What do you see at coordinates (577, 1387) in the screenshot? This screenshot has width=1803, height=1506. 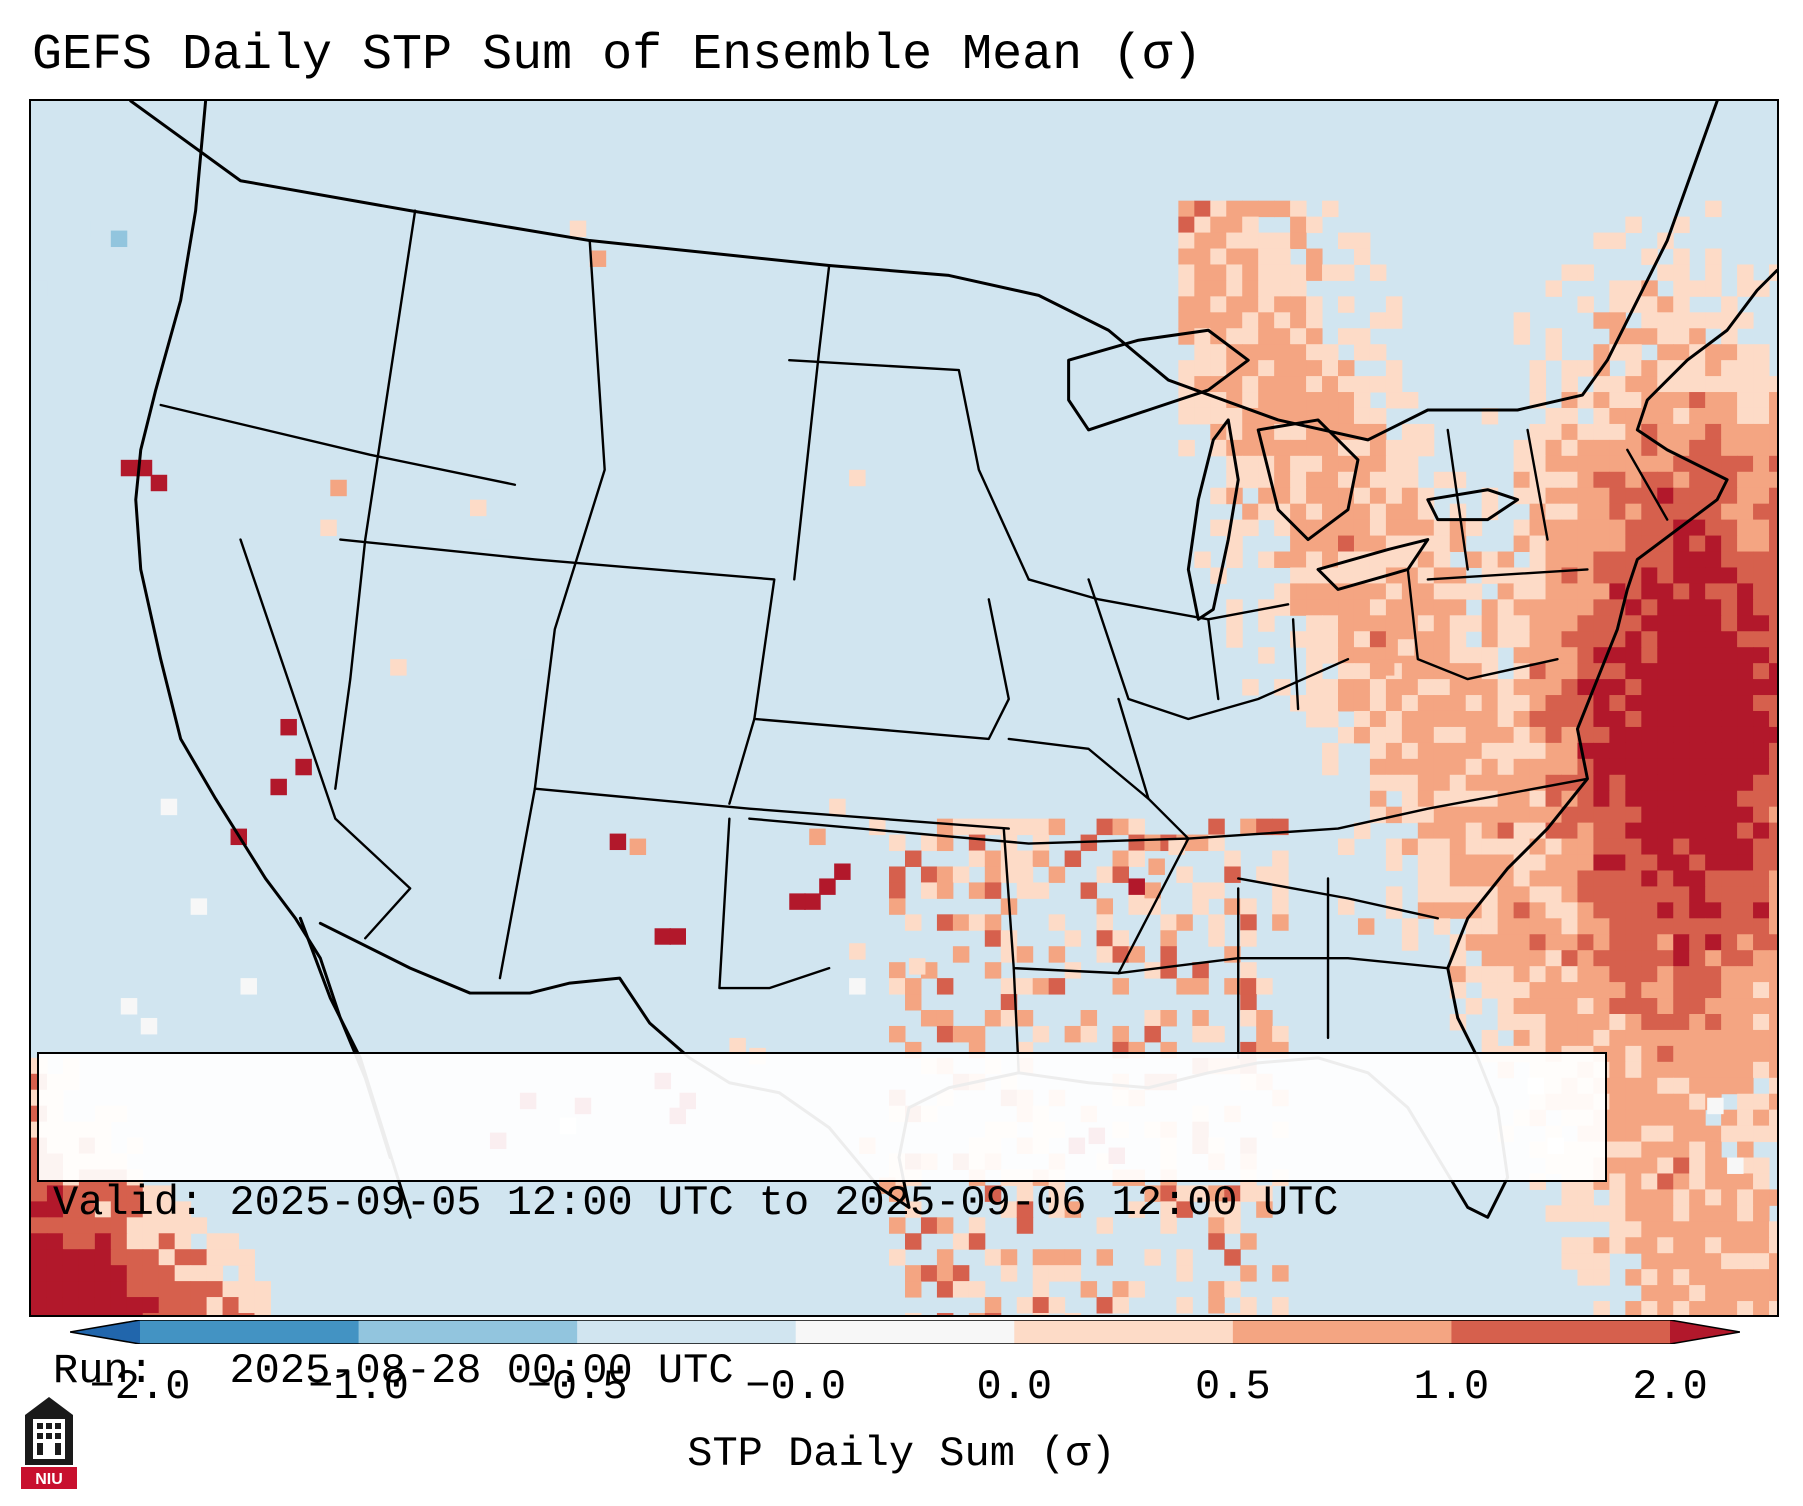 I see `colorbar-tick-label: −0.5` at bounding box center [577, 1387].